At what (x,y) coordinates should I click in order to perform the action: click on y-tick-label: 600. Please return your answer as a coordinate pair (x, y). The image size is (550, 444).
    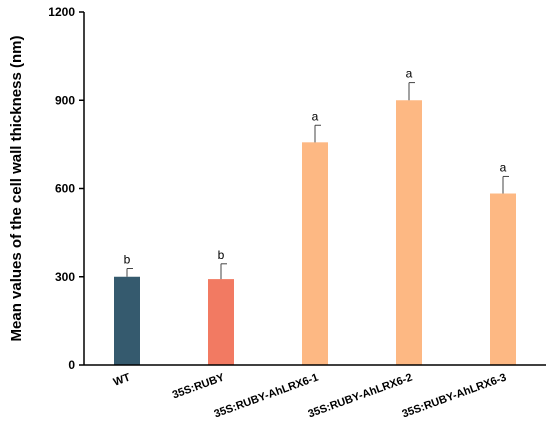
    Looking at the image, I should click on (65, 189).